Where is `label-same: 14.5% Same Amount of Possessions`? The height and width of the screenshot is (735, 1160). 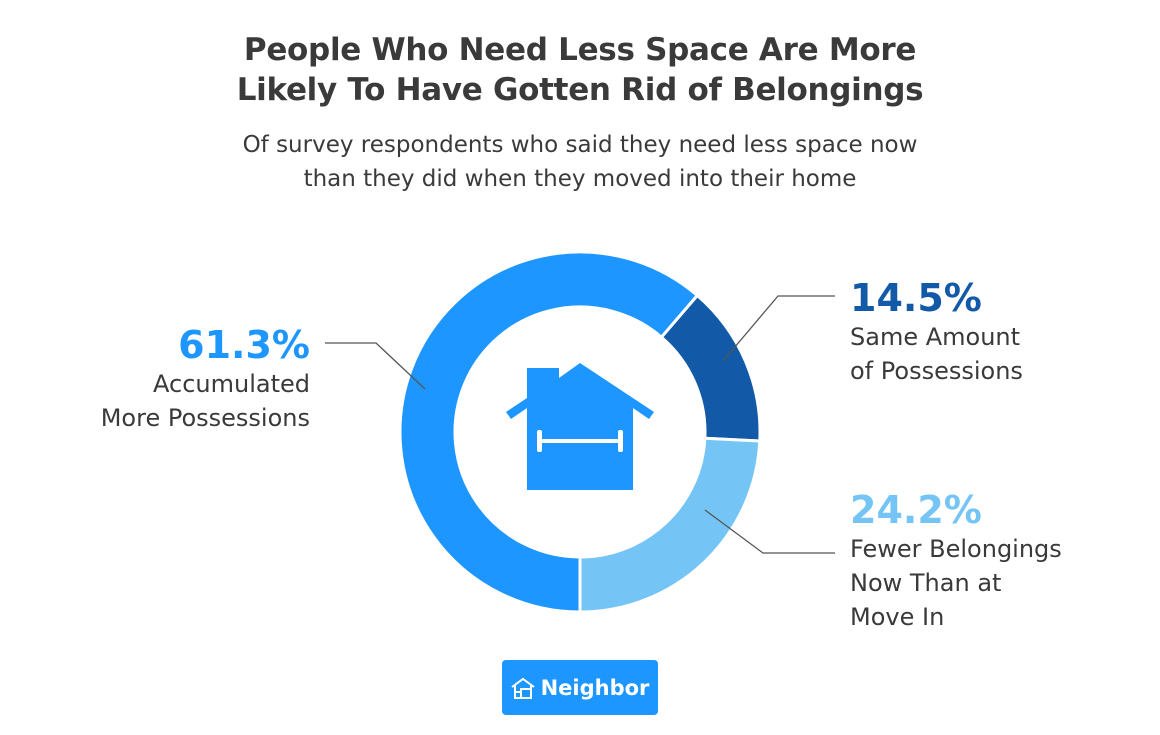 label-same: 14.5% Same Amount of Possessions is located at coordinates (936, 332).